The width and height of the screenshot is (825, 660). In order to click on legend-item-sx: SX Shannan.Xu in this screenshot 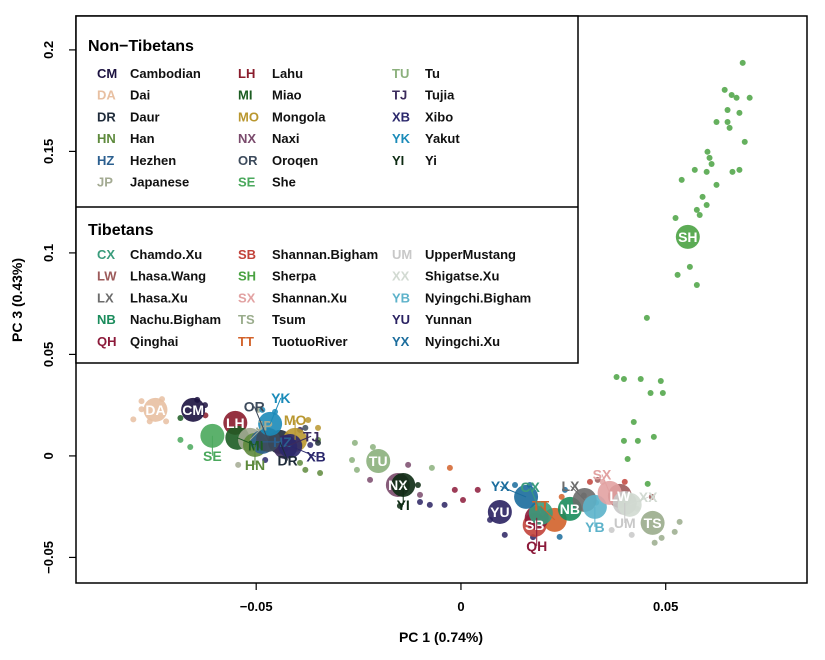, I will do `click(292, 297)`.